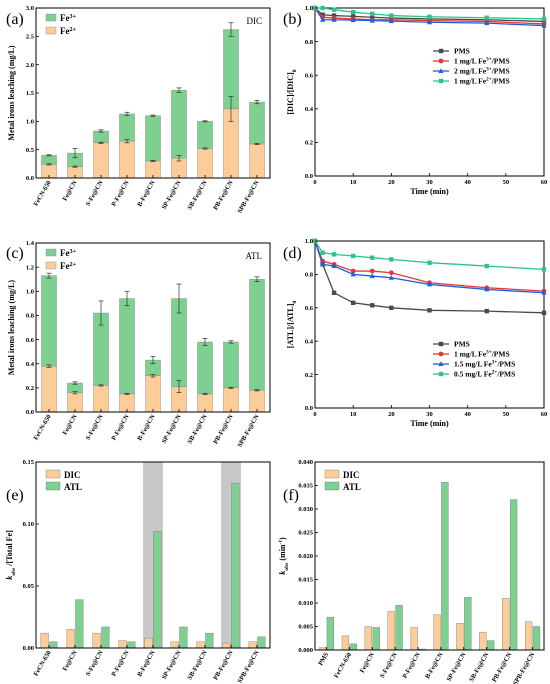 This screenshot has width=550, height=684. What do you see at coordinates (153, 555) in the screenshot?
I see `plot-frame-e` at bounding box center [153, 555].